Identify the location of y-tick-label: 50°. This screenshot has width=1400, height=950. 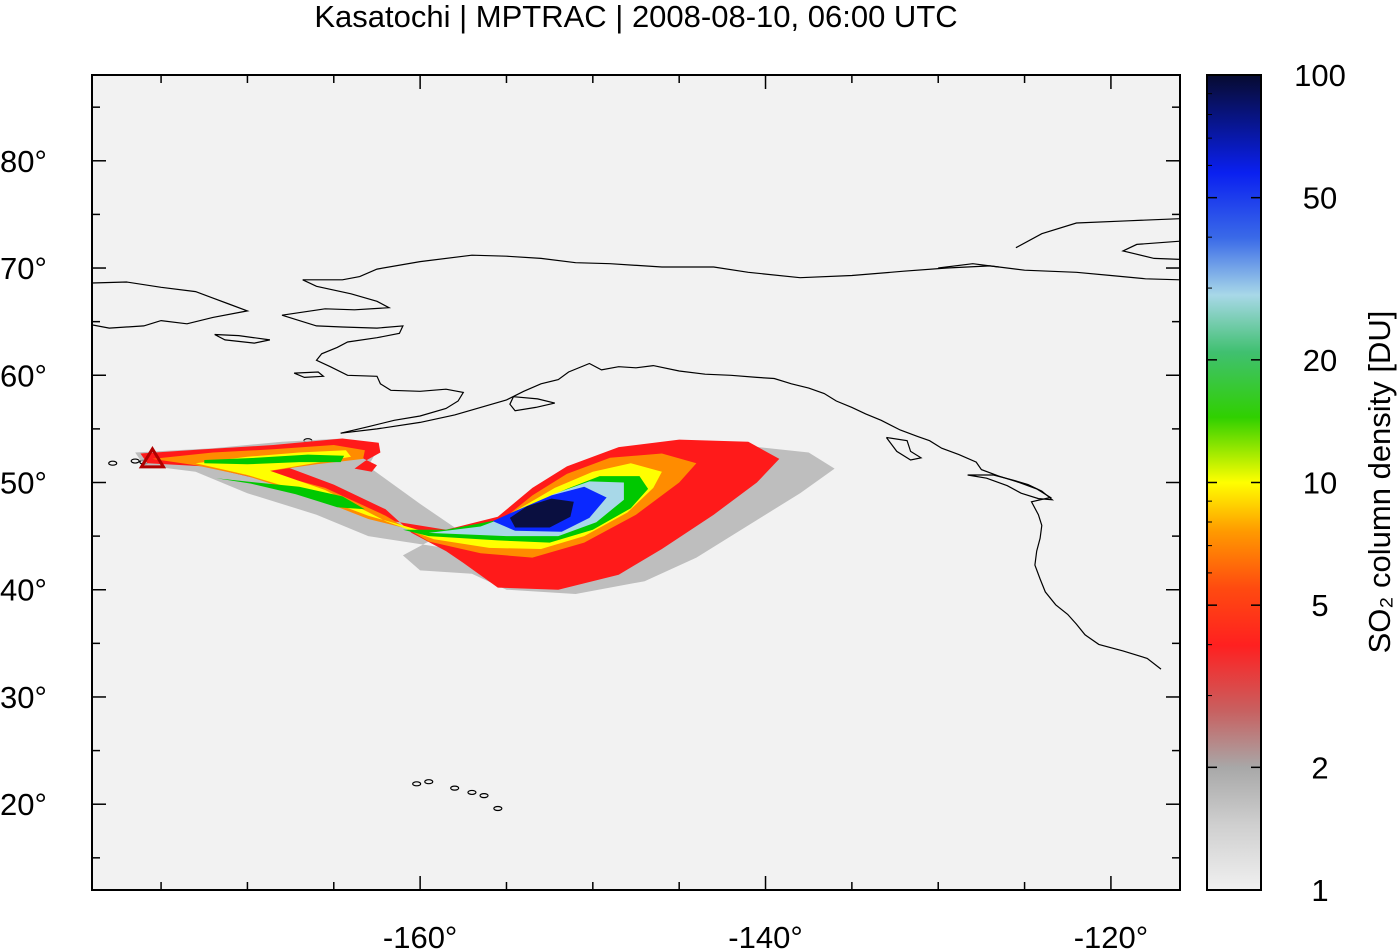
(23, 483).